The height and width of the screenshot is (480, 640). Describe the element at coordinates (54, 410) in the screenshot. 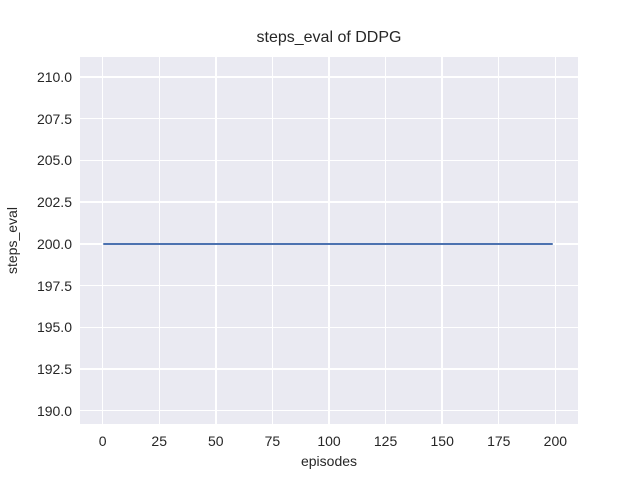

I see `y-tick-label: 190.0` at that location.